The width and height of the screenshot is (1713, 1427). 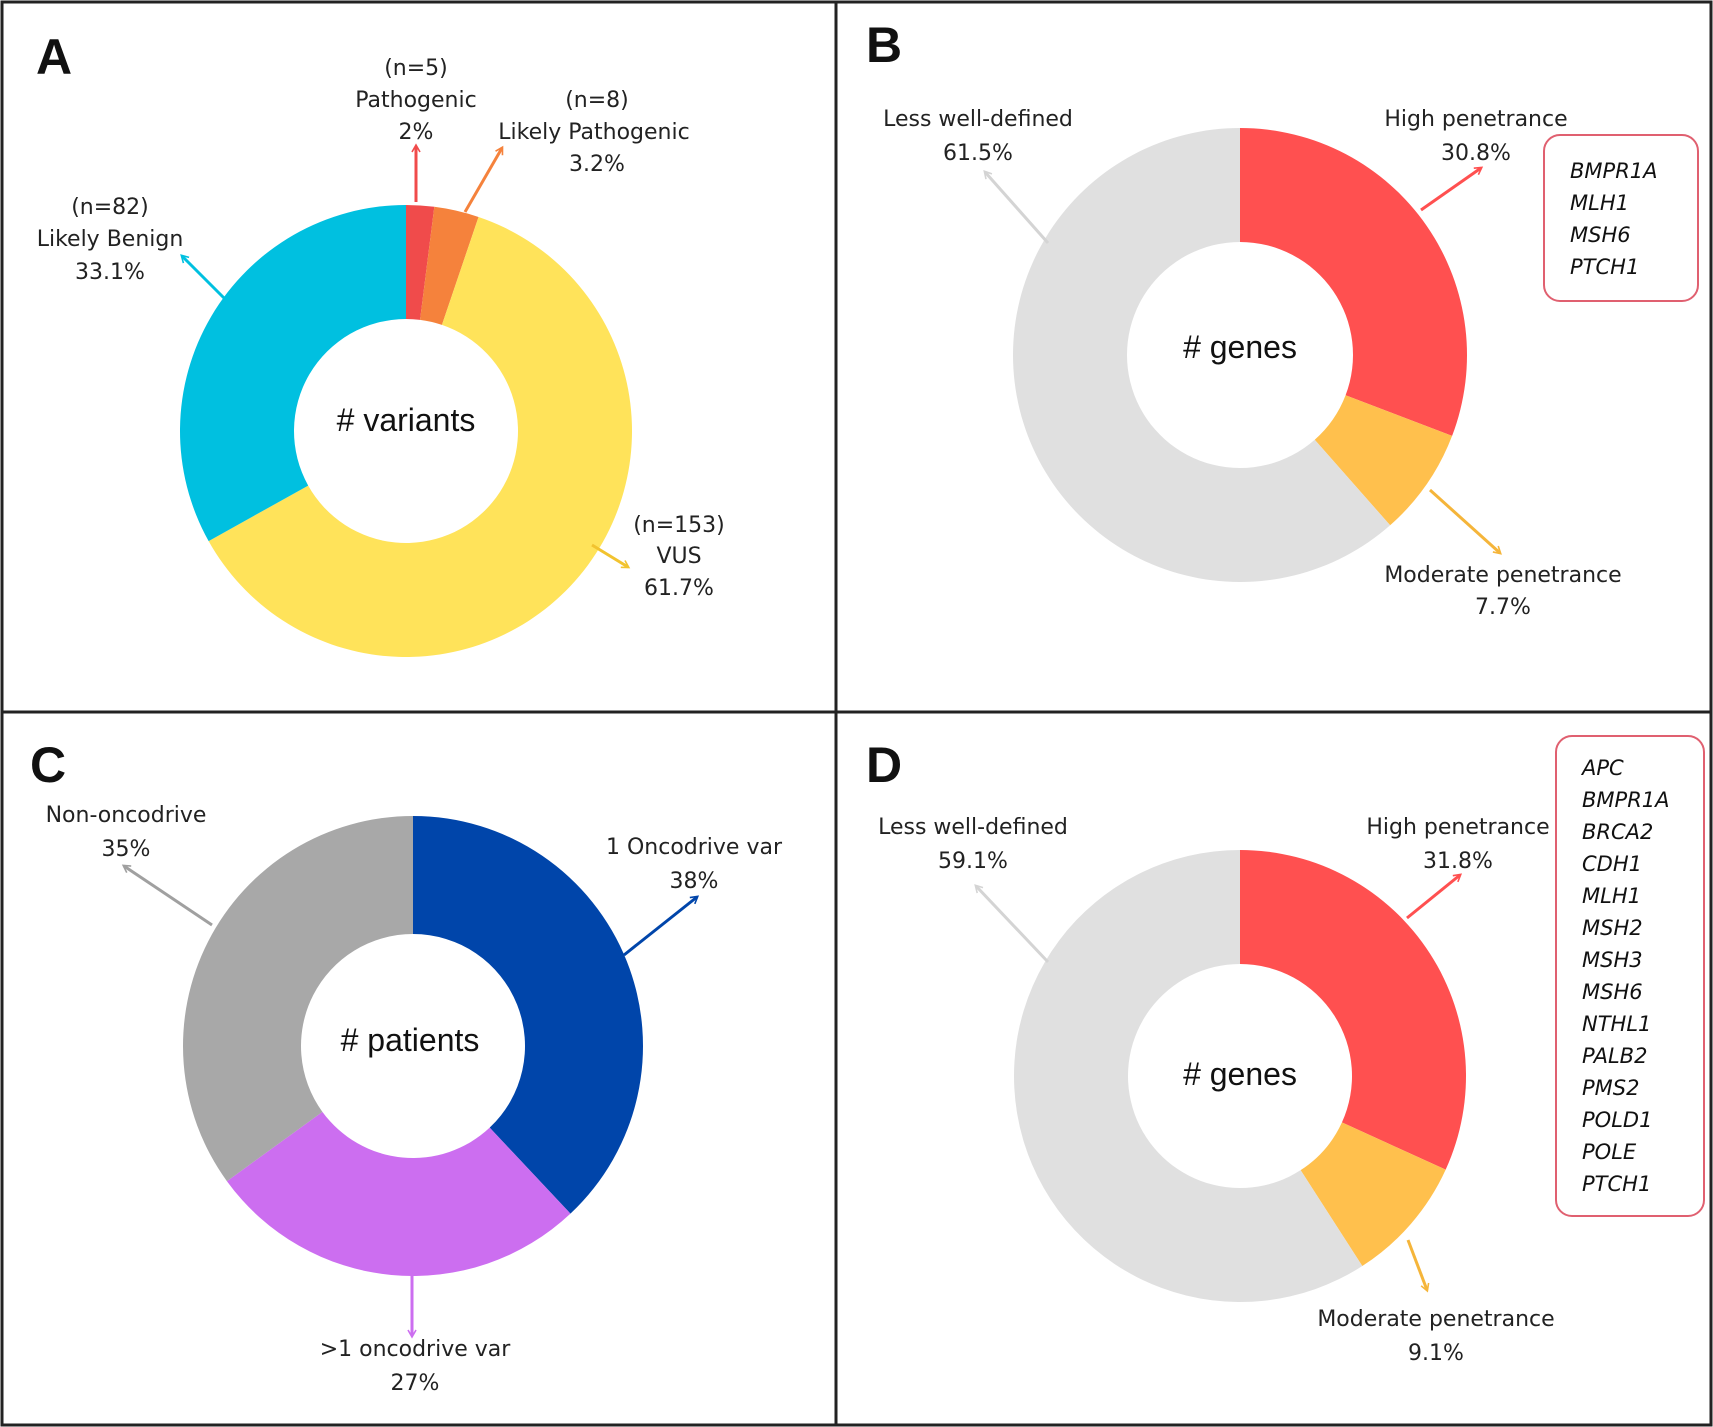 I want to click on gene-pole: POLE, so click(x=1609, y=1152).